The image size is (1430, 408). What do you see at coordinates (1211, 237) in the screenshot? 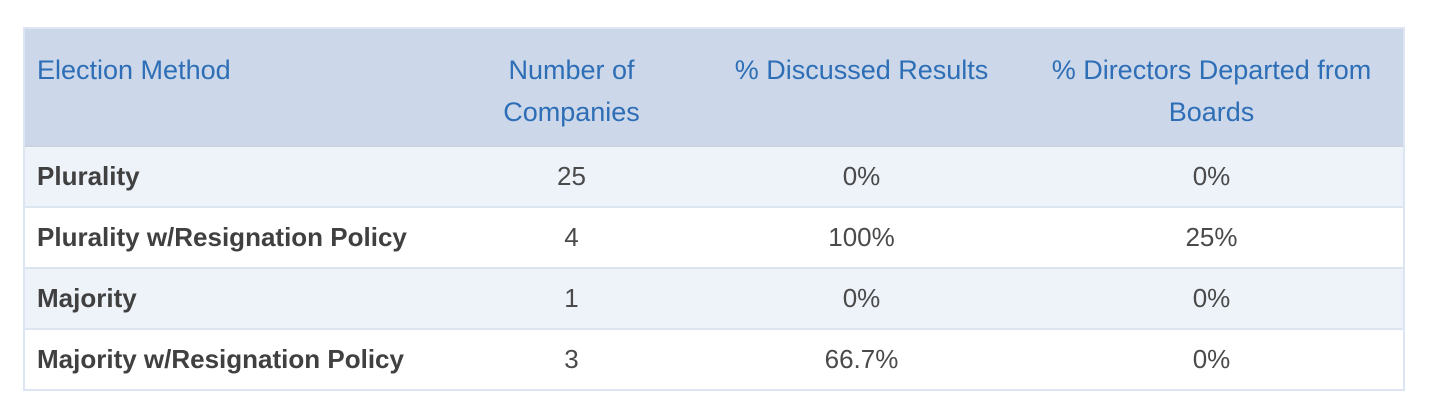
I see `cell-directors-departed: 25%` at bounding box center [1211, 237].